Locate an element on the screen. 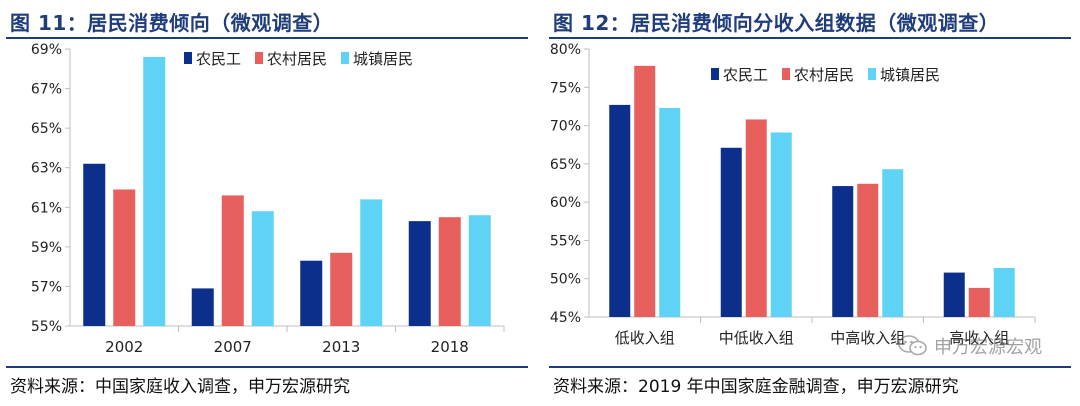  y-tick-label: 60% is located at coordinates (565, 203).